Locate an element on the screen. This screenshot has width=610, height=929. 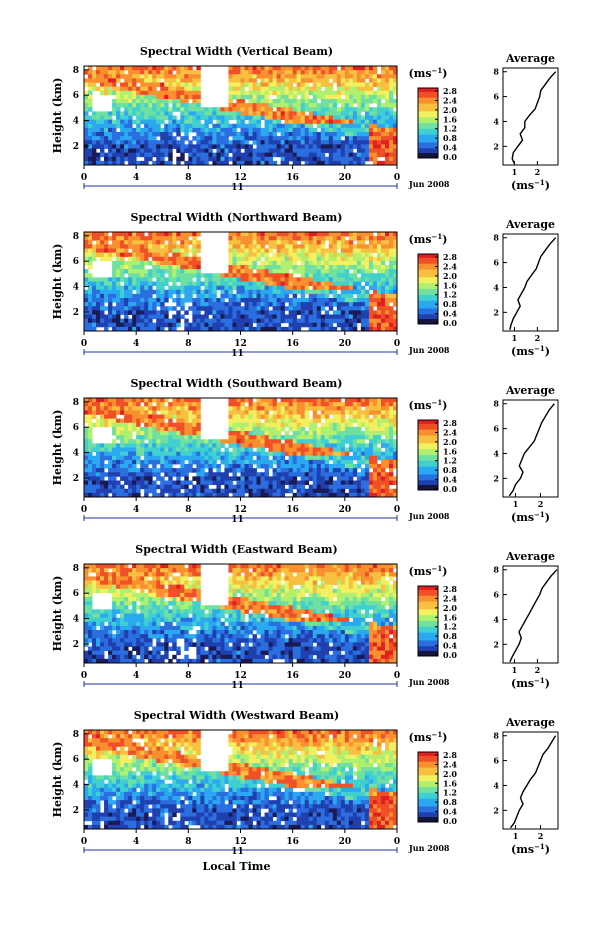
x-tick-label: 0 is located at coordinates (397, 344).